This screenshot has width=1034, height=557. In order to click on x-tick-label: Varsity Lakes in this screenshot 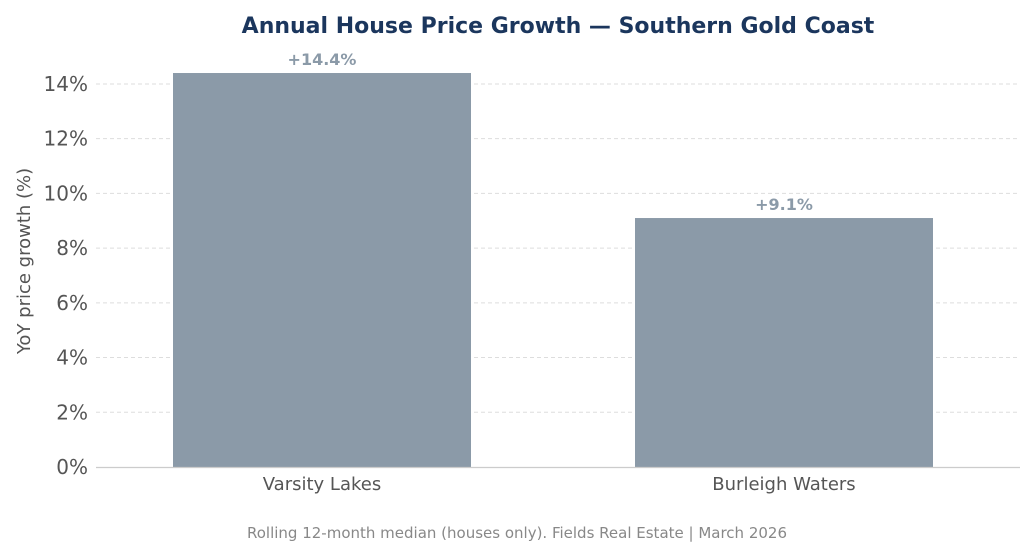, I will do `click(322, 484)`.